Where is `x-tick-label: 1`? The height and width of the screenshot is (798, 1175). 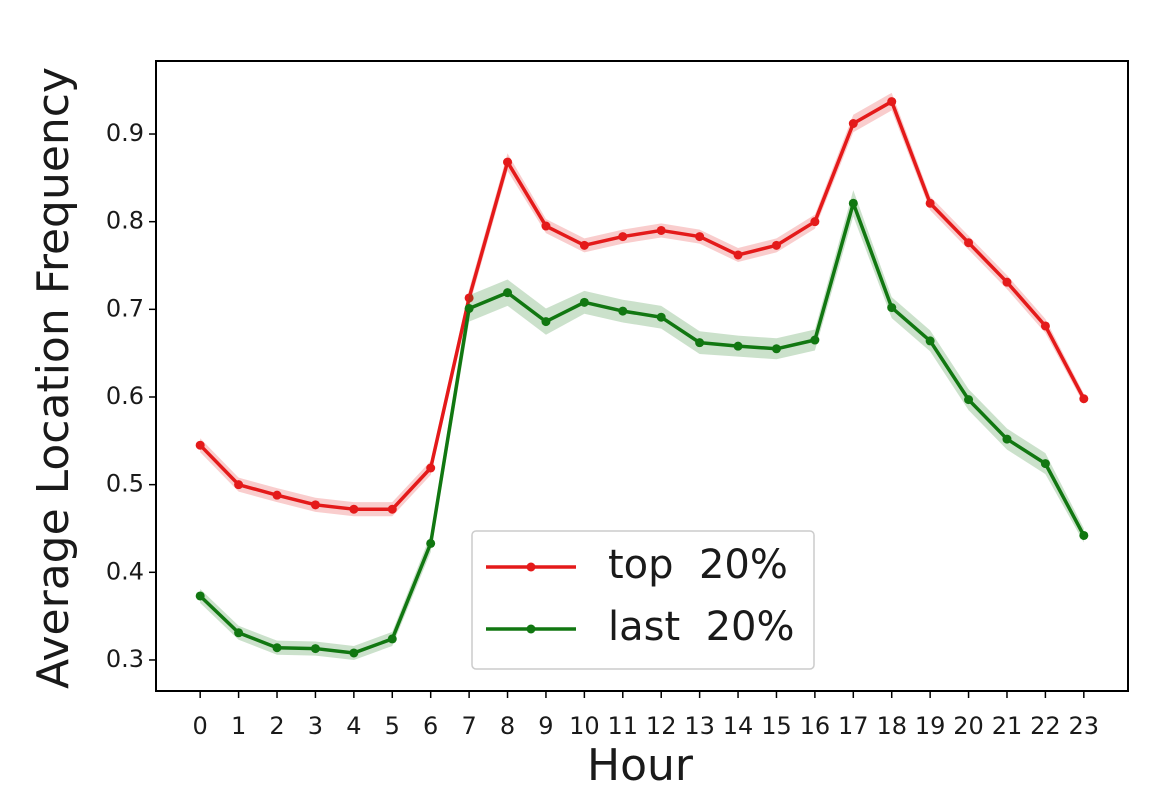 x-tick-label: 1 is located at coordinates (238, 726).